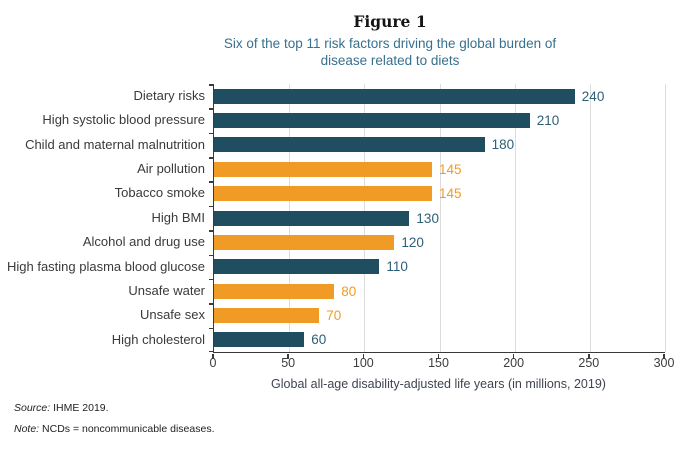 The width and height of the screenshot is (696, 449). I want to click on note-label: Note:, so click(27, 429).